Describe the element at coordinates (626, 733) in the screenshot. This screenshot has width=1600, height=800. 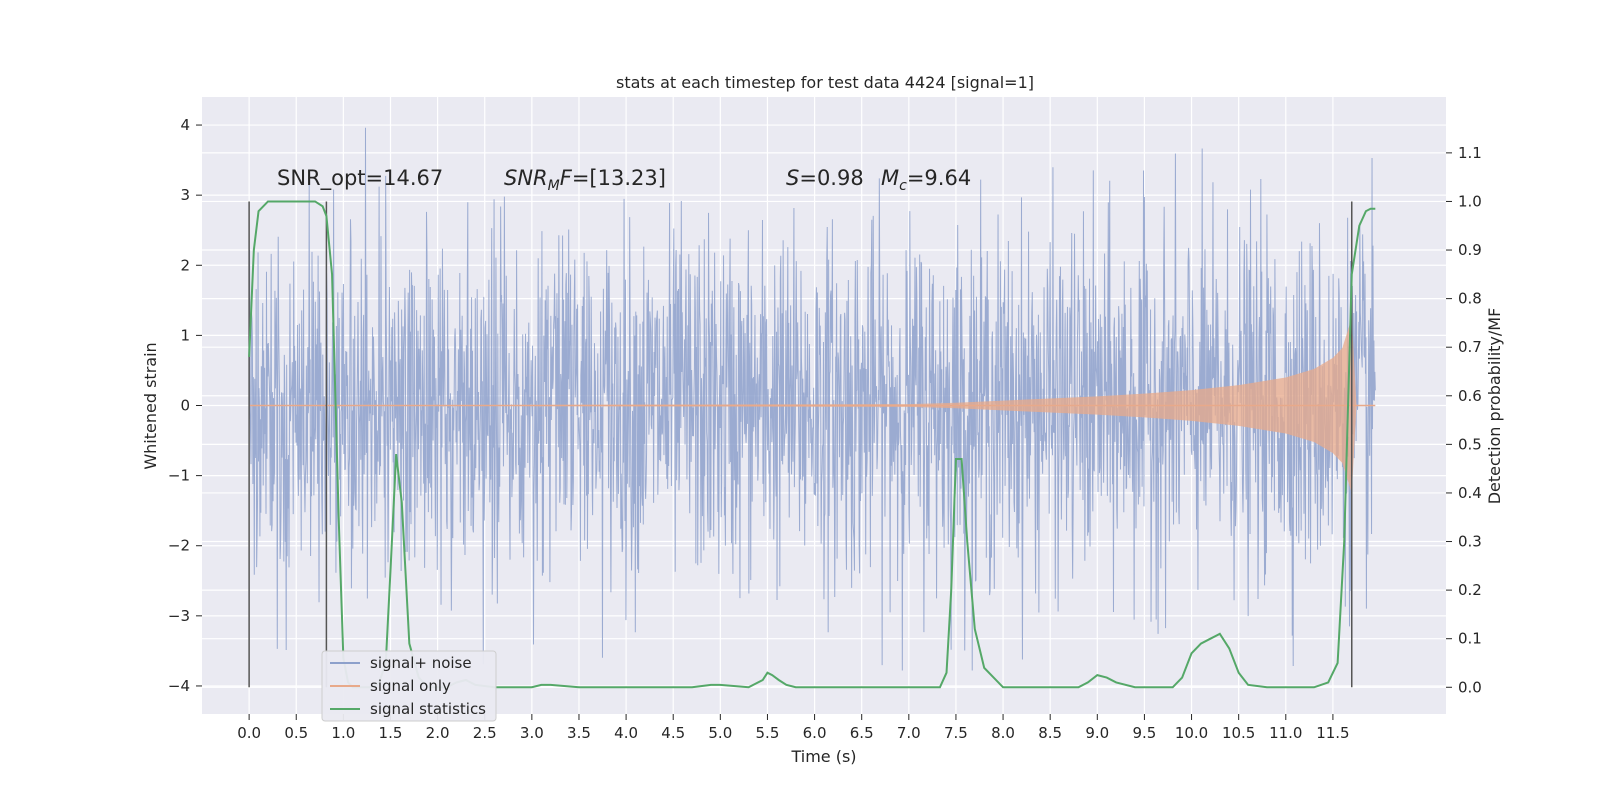
I see `x-tick-label: 4.0` at that location.